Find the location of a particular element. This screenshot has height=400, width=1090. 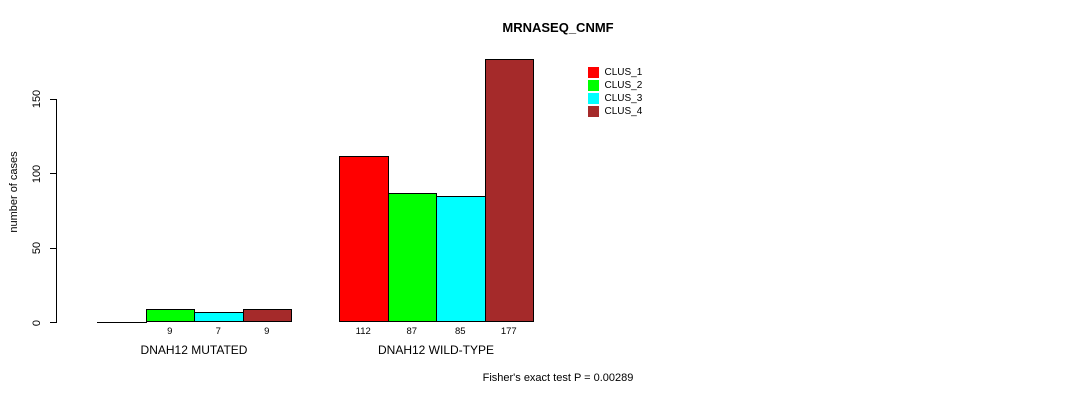

legend-row-clus_1: CLUS_1 is located at coordinates (615, 72).